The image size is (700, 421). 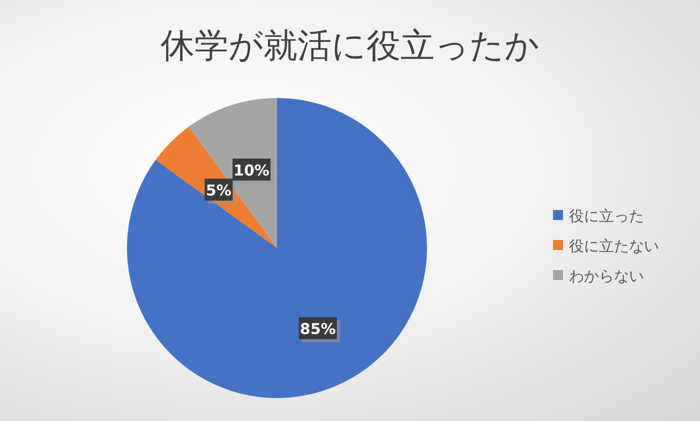 I want to click on legend-label: わからない, so click(x=606, y=276).